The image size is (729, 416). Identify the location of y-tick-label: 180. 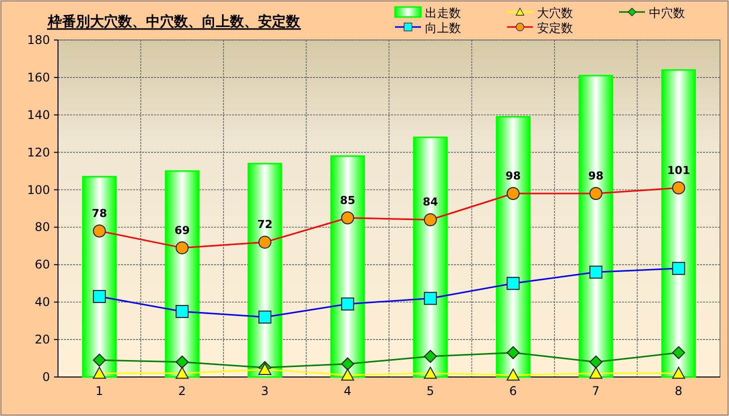
(38, 40).